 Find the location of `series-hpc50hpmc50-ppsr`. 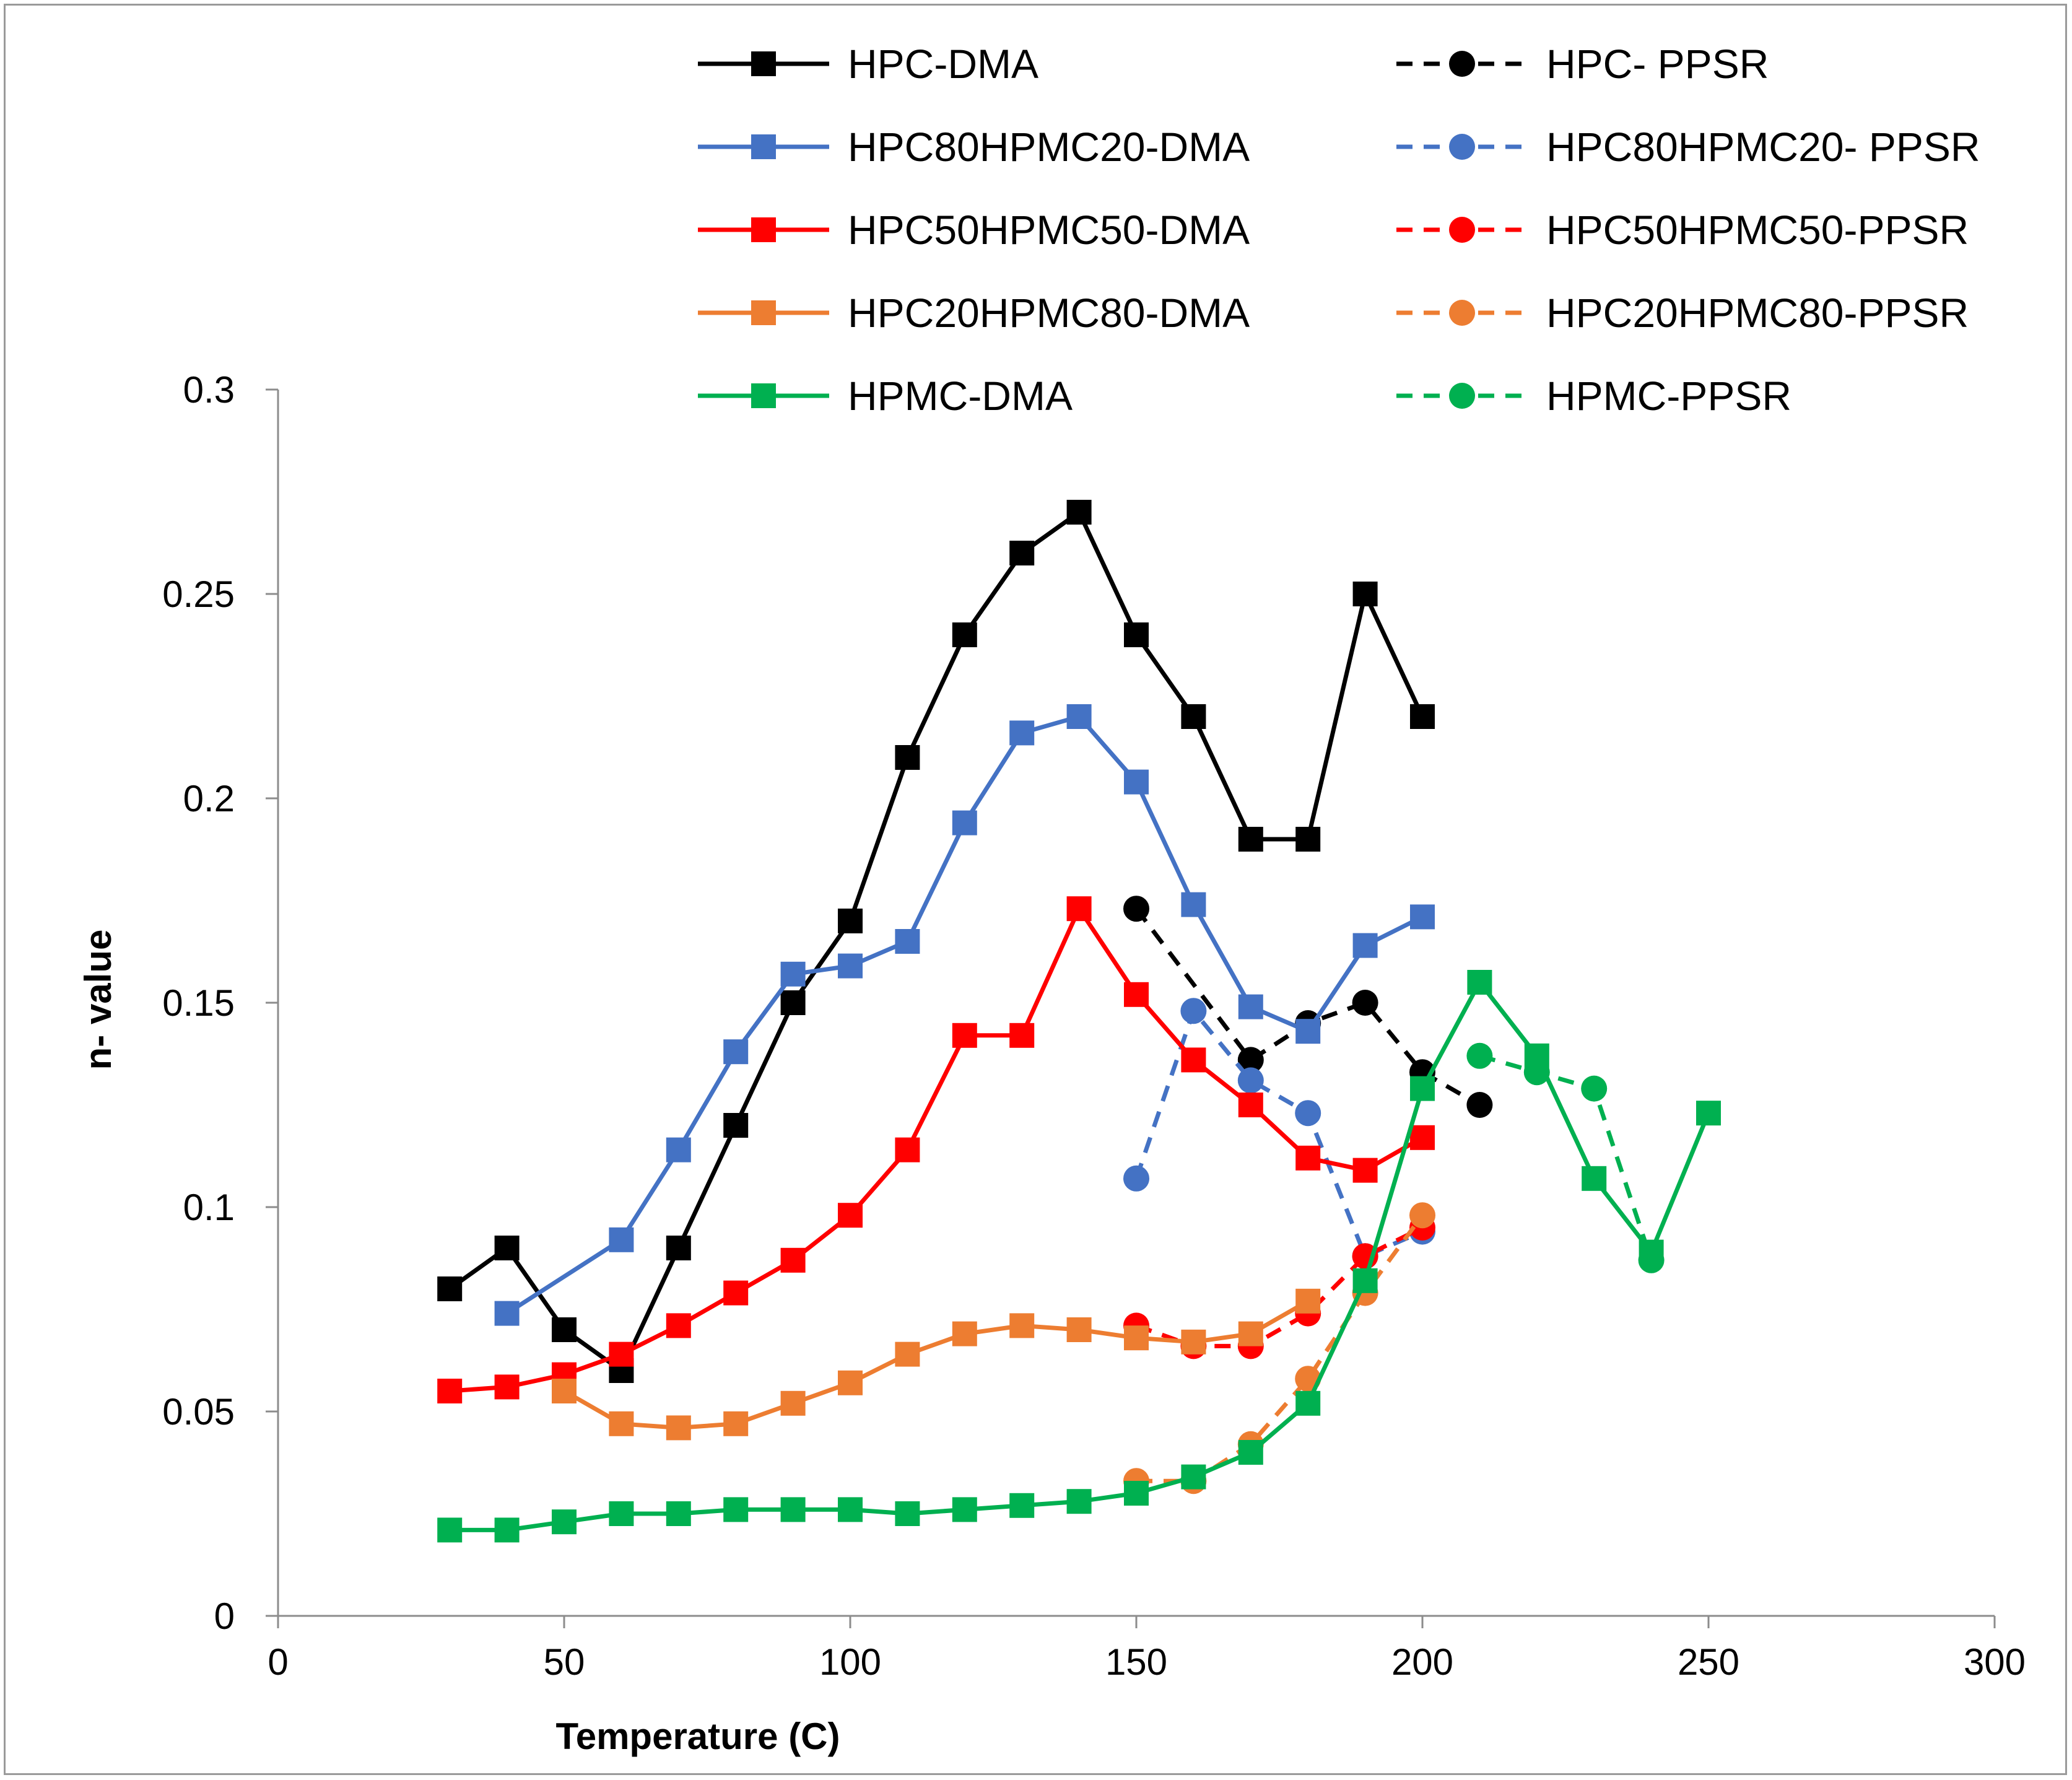

series-hpc50hpmc50-ppsr is located at coordinates (1279, 1287).